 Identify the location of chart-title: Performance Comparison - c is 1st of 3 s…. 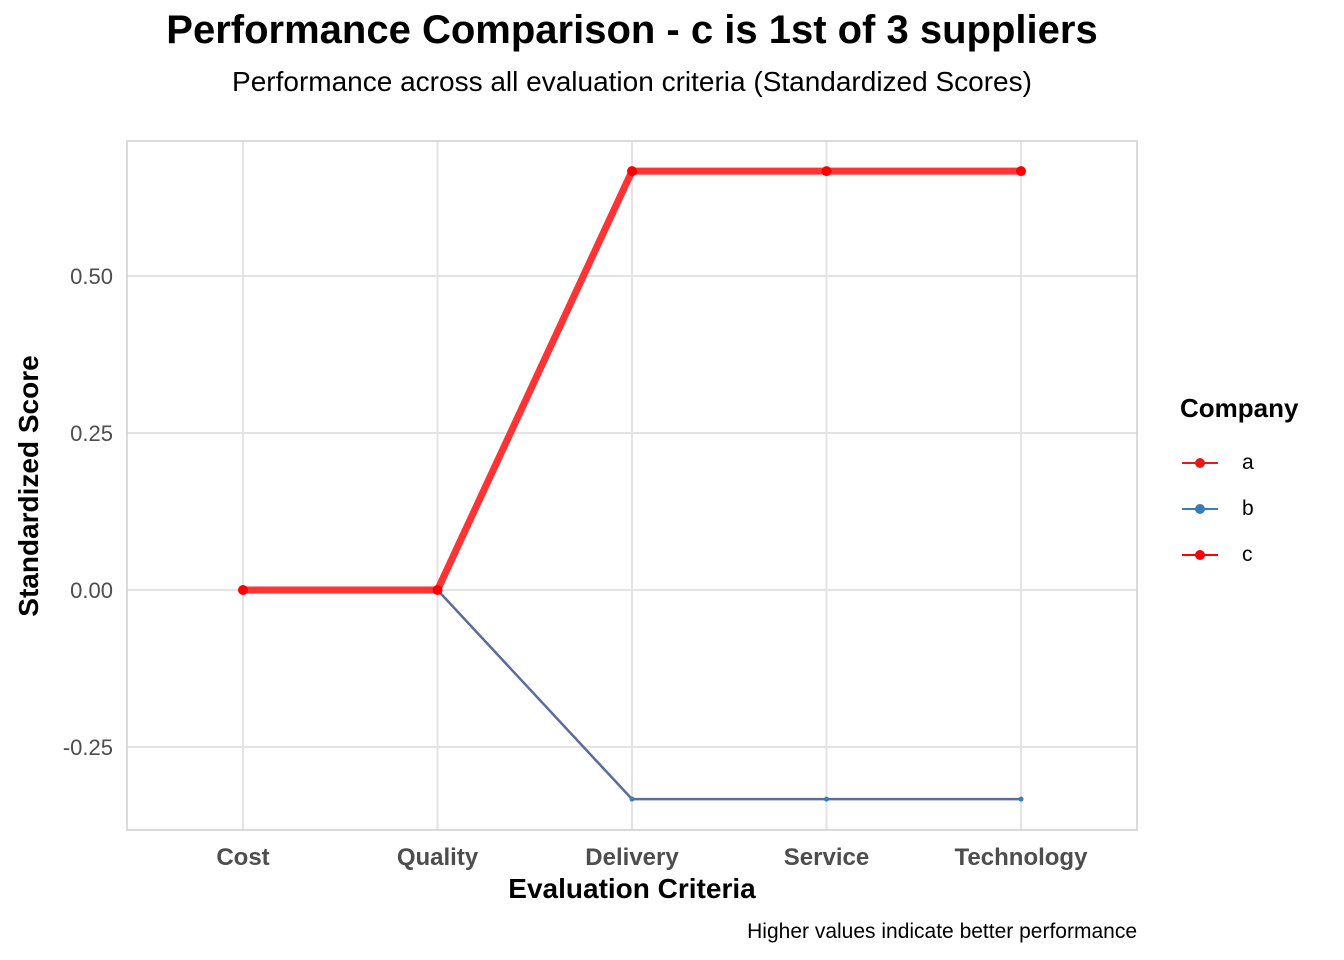
(632, 30).